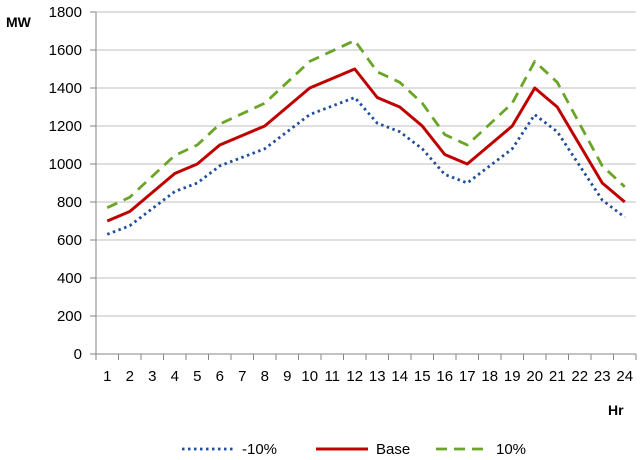  What do you see at coordinates (534, 376) in the screenshot?
I see `x-tick-label: 20` at bounding box center [534, 376].